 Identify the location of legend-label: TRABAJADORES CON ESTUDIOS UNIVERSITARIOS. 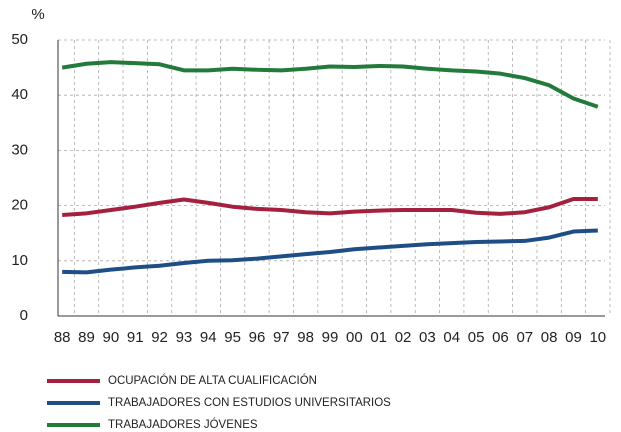
(249, 403).